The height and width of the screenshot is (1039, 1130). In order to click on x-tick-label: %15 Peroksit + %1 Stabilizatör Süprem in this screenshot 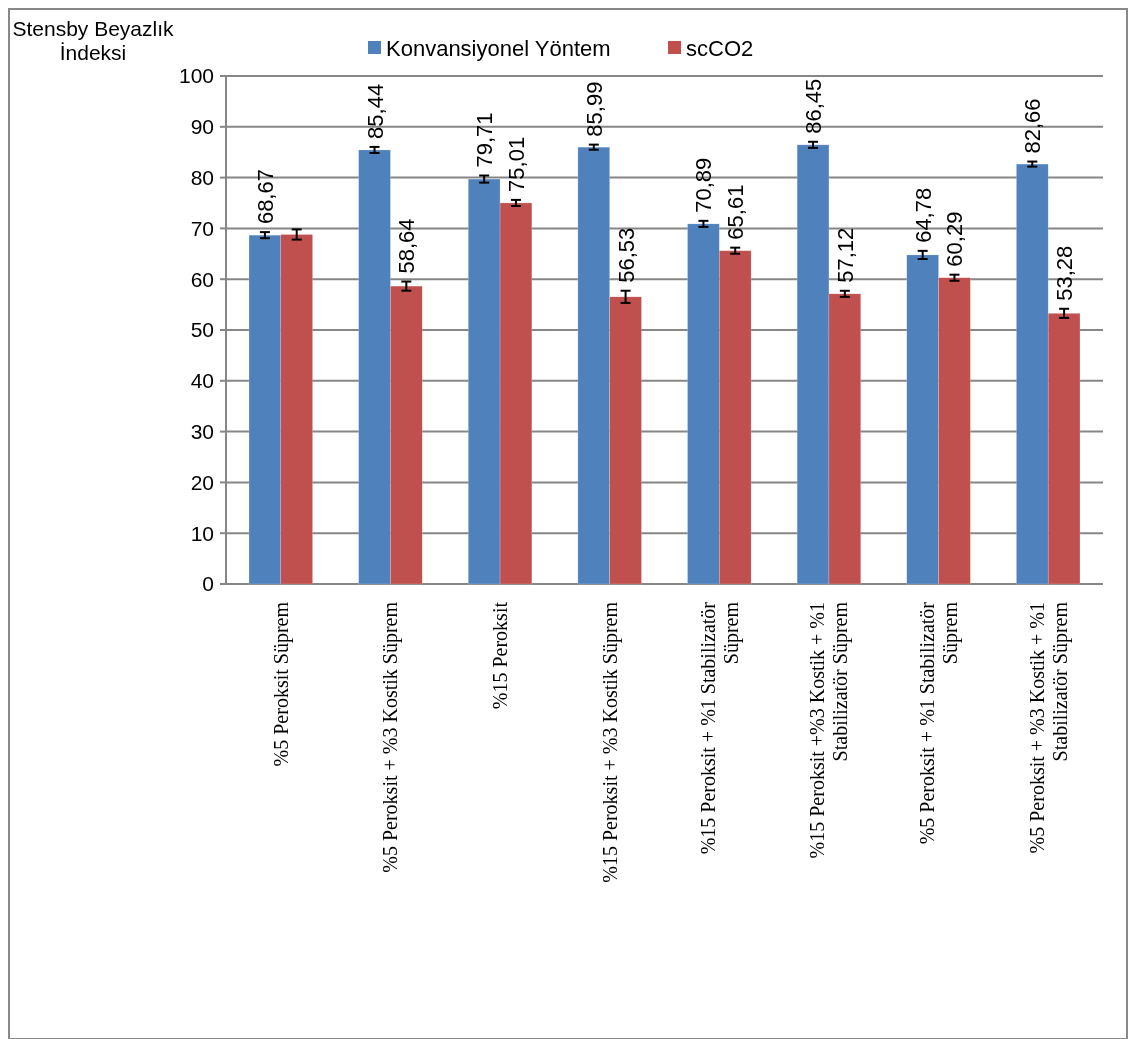, I will do `click(719, 728)`.